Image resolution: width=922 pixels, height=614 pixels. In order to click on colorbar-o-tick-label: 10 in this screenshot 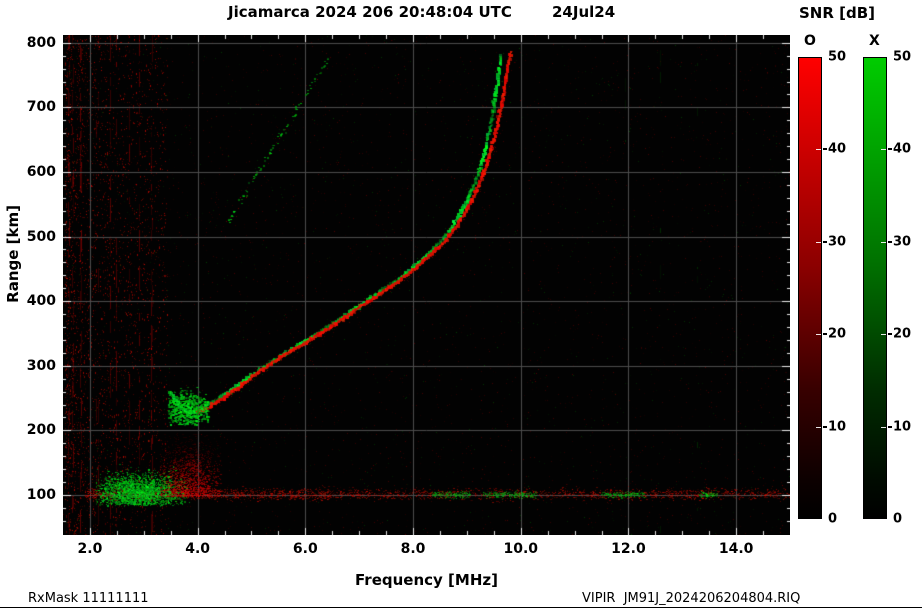, I will do `click(837, 427)`.